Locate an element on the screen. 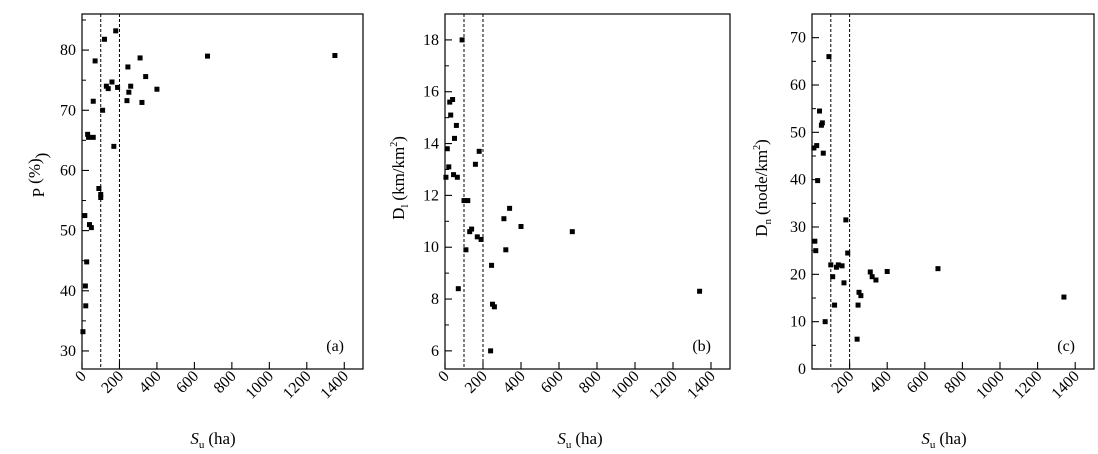  xlabel-a: Su (ha) is located at coordinates (212, 440).